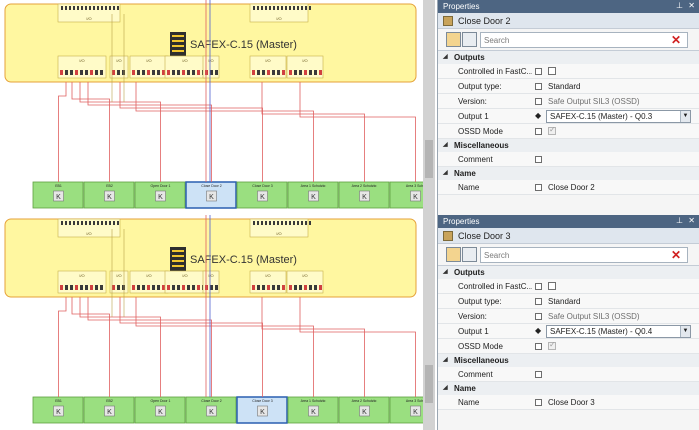  Describe the element at coordinates (484, 236) in the screenshot. I see `selected-object-name: Close Door 3` at that location.